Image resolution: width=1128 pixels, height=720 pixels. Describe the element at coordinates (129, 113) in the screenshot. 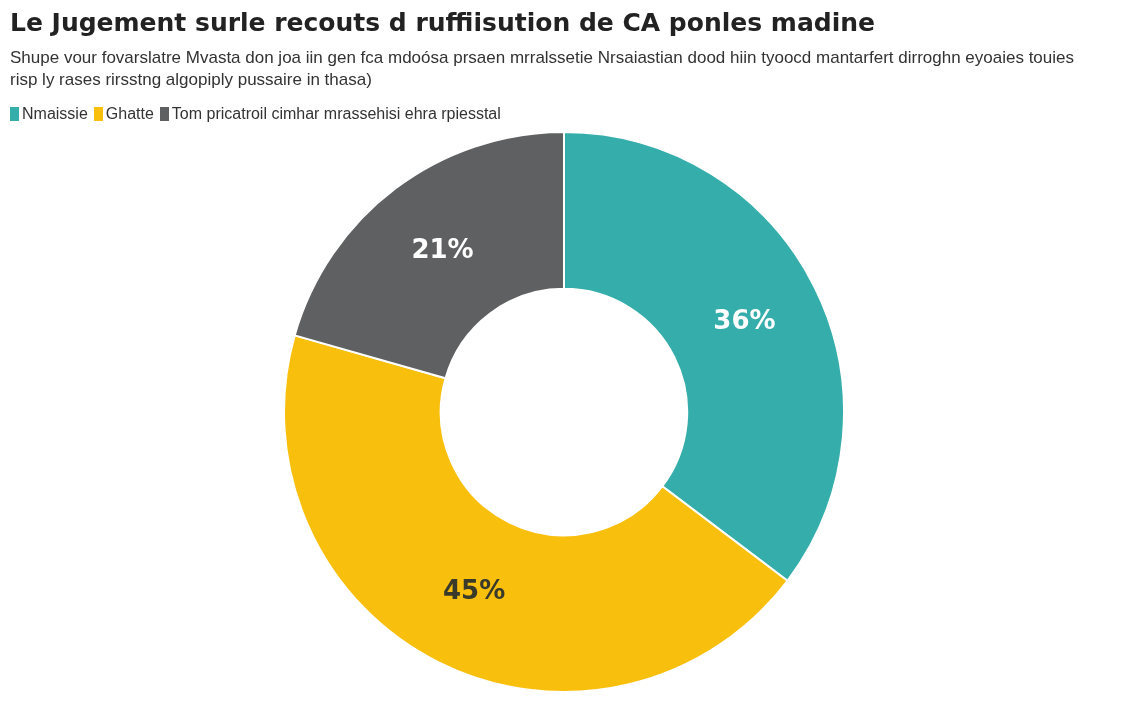

I see `legend-label: Ghatte` at that location.